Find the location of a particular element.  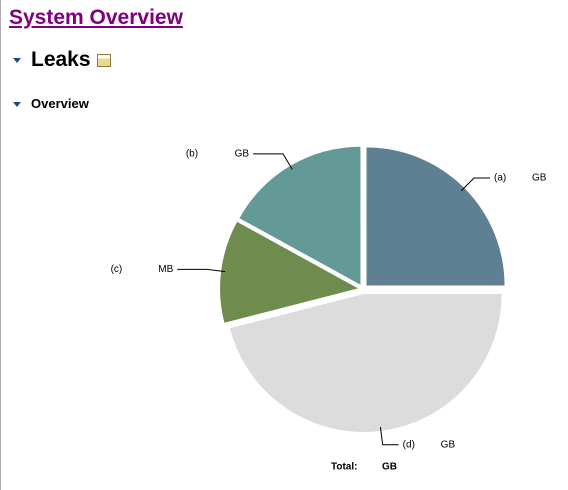

report-title: System Overview is located at coordinates (96, 17).